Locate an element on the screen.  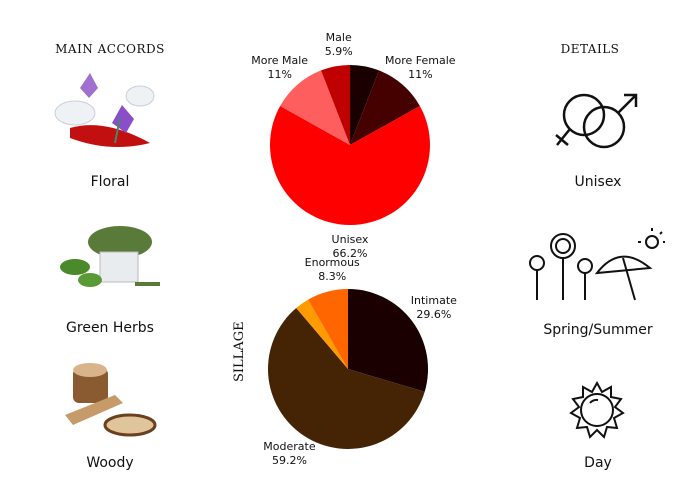
flowers-umbrella-icon is located at coordinates (597, 264).